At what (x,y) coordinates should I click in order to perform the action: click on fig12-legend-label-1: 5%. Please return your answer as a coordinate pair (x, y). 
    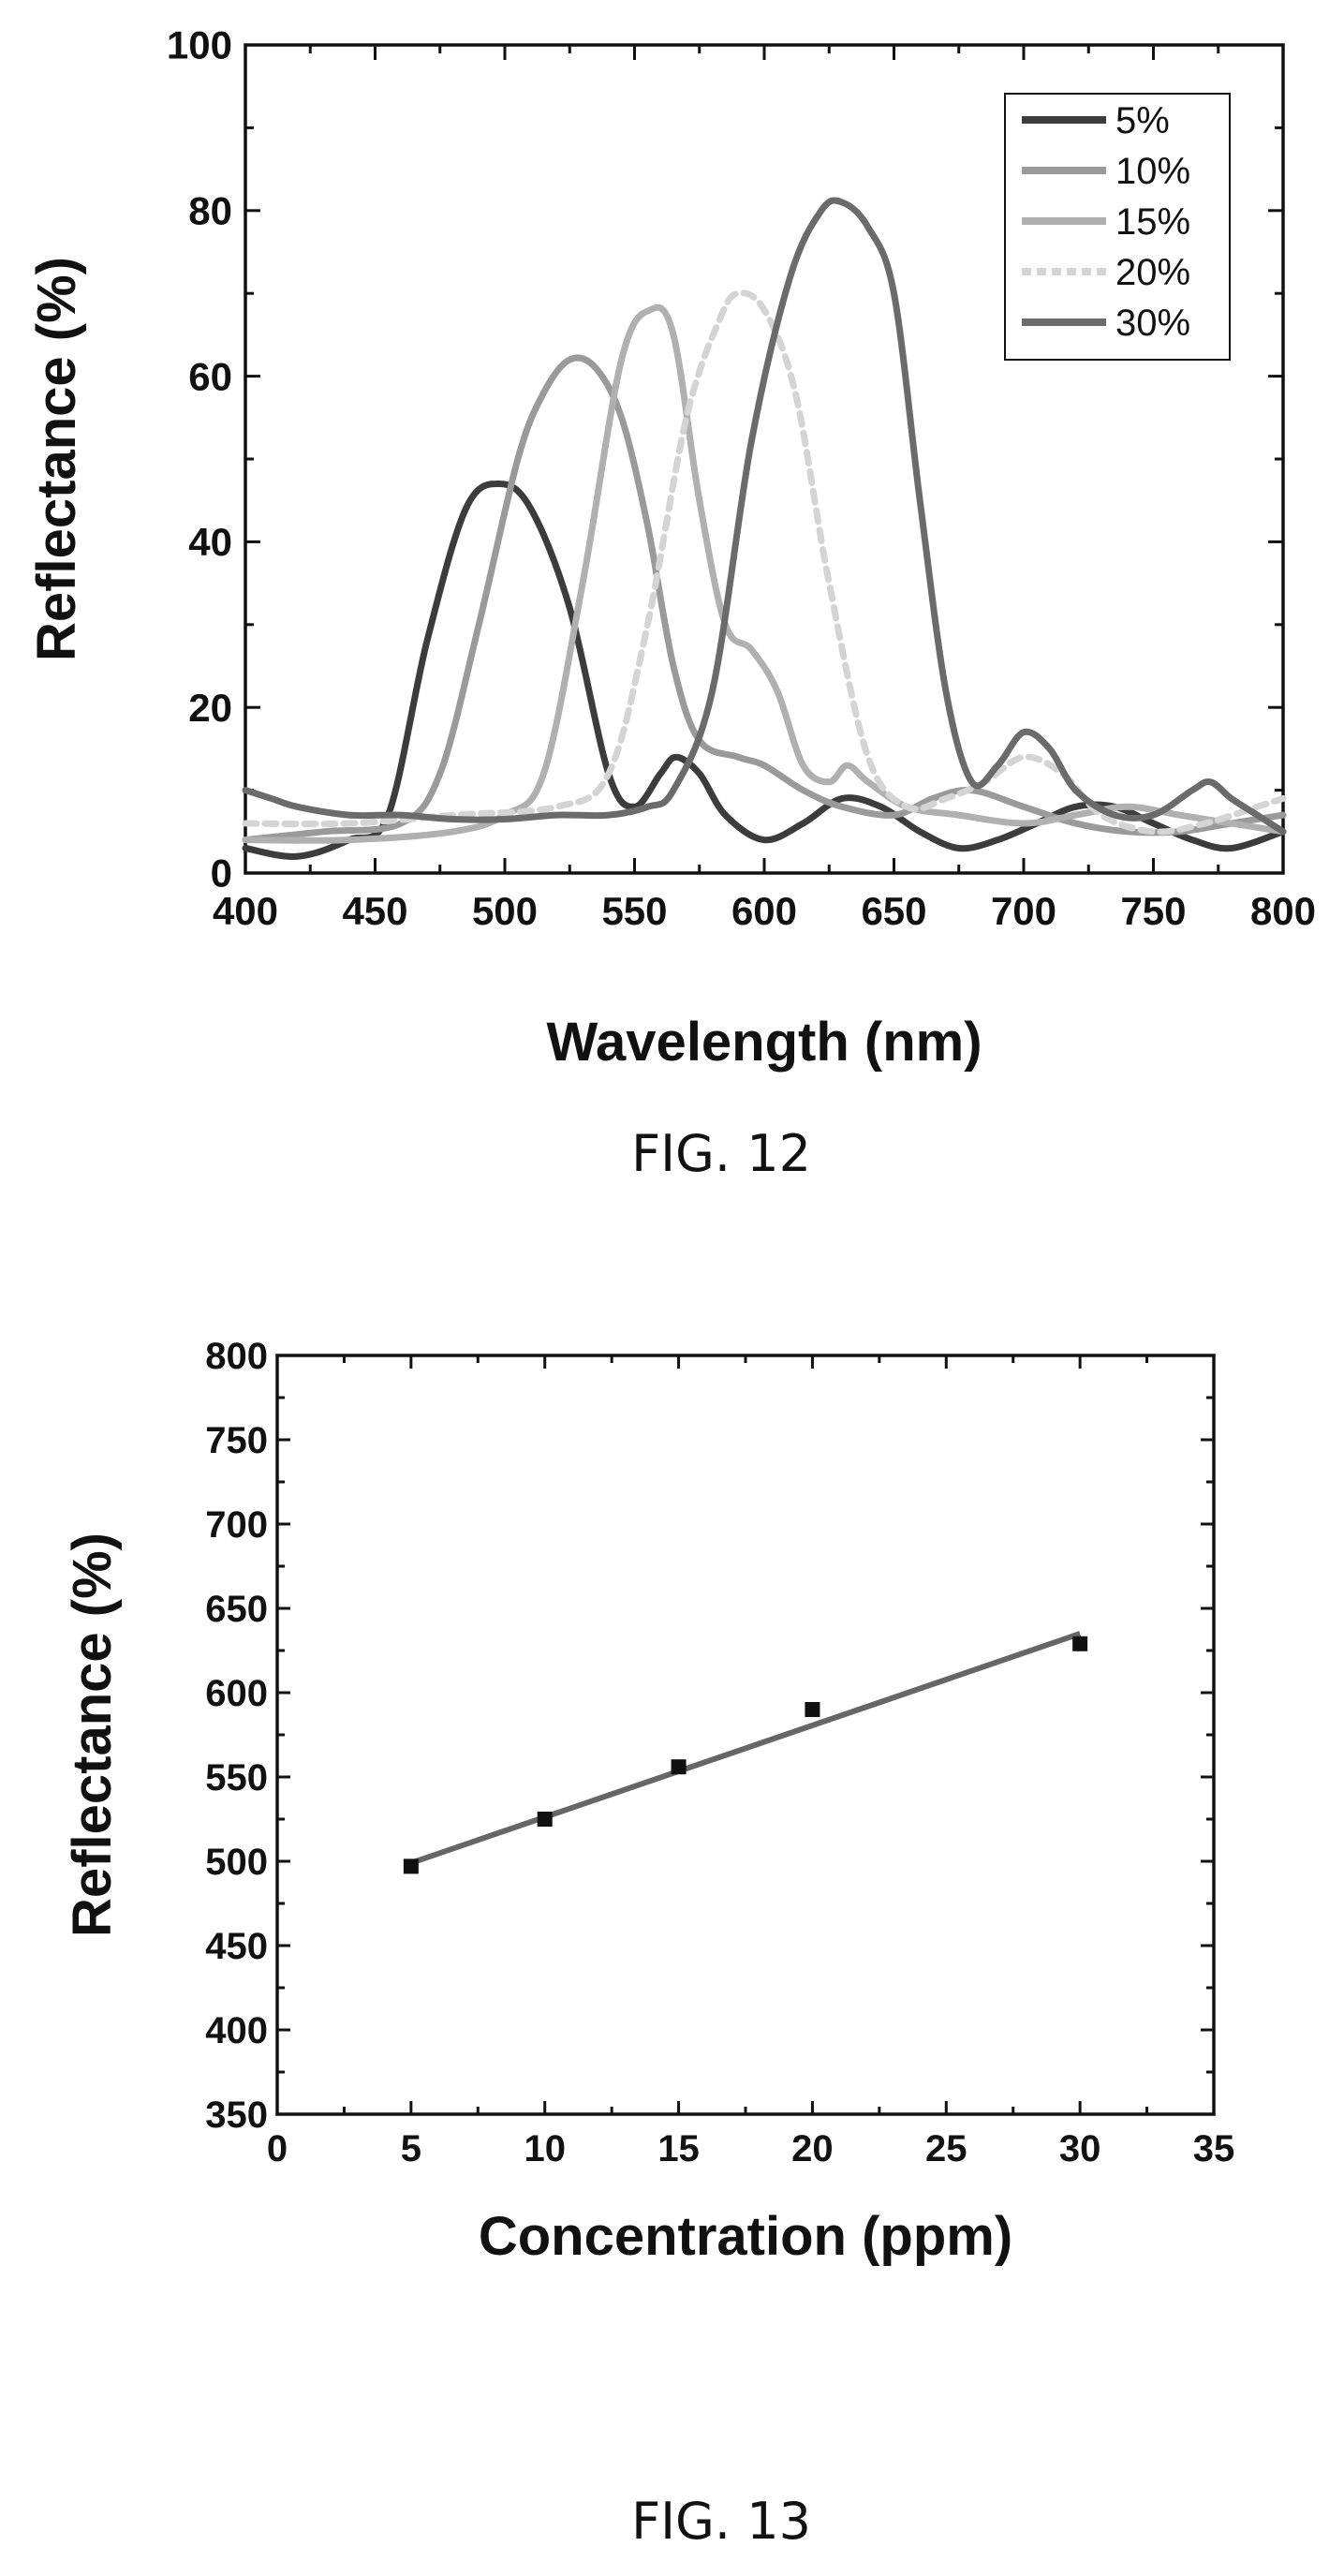
    Looking at the image, I should click on (1142, 120).